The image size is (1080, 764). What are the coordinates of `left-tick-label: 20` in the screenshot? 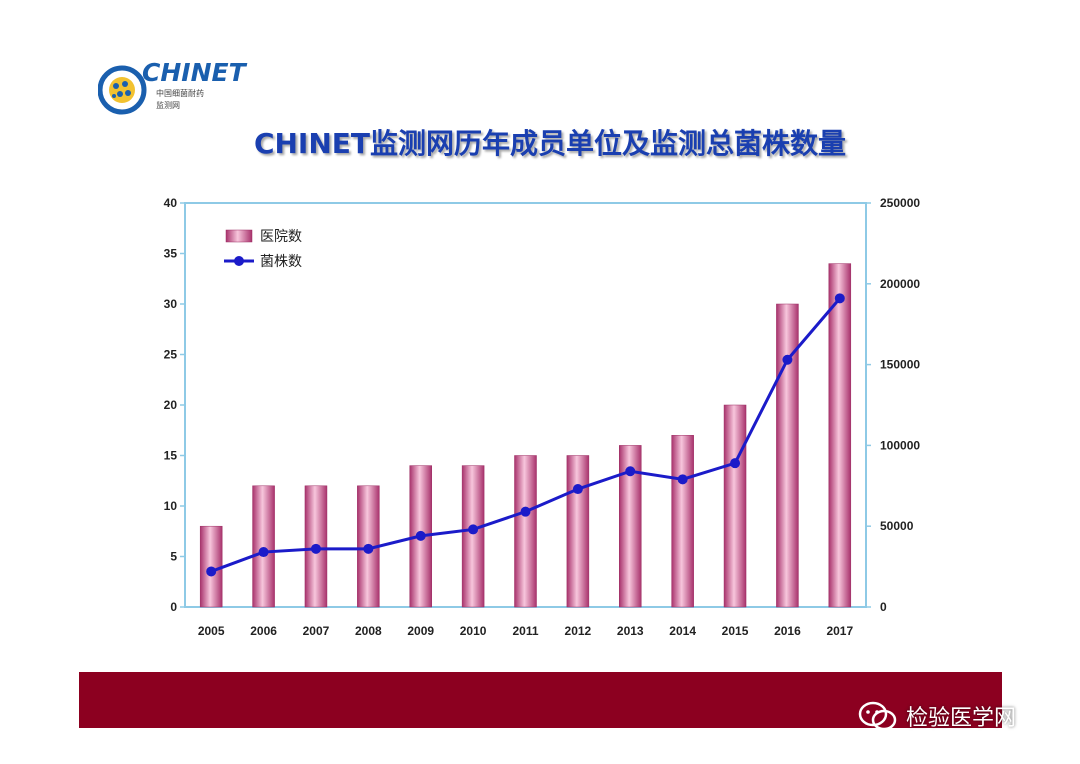 It's located at (171, 405).